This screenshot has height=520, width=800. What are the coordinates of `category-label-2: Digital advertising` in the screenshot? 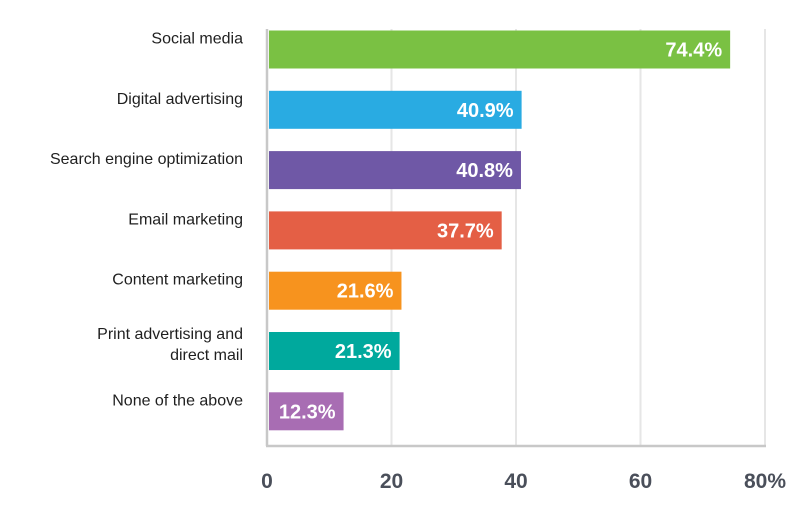 It's located at (180, 99).